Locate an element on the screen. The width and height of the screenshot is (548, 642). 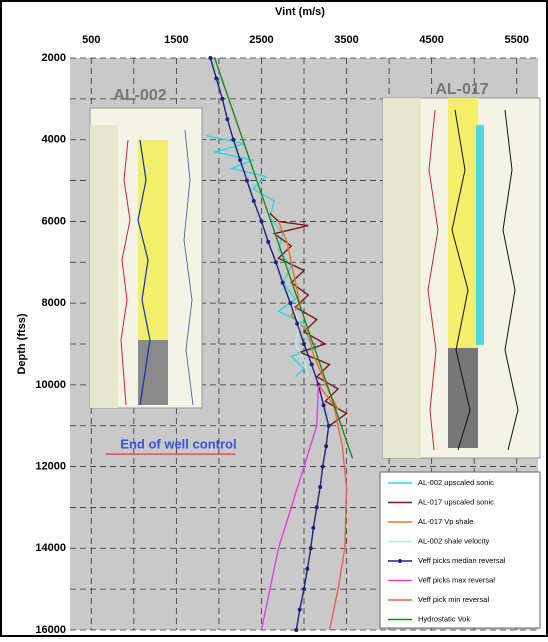
legend-label: Veff picks median reversal is located at coordinates (462, 560).